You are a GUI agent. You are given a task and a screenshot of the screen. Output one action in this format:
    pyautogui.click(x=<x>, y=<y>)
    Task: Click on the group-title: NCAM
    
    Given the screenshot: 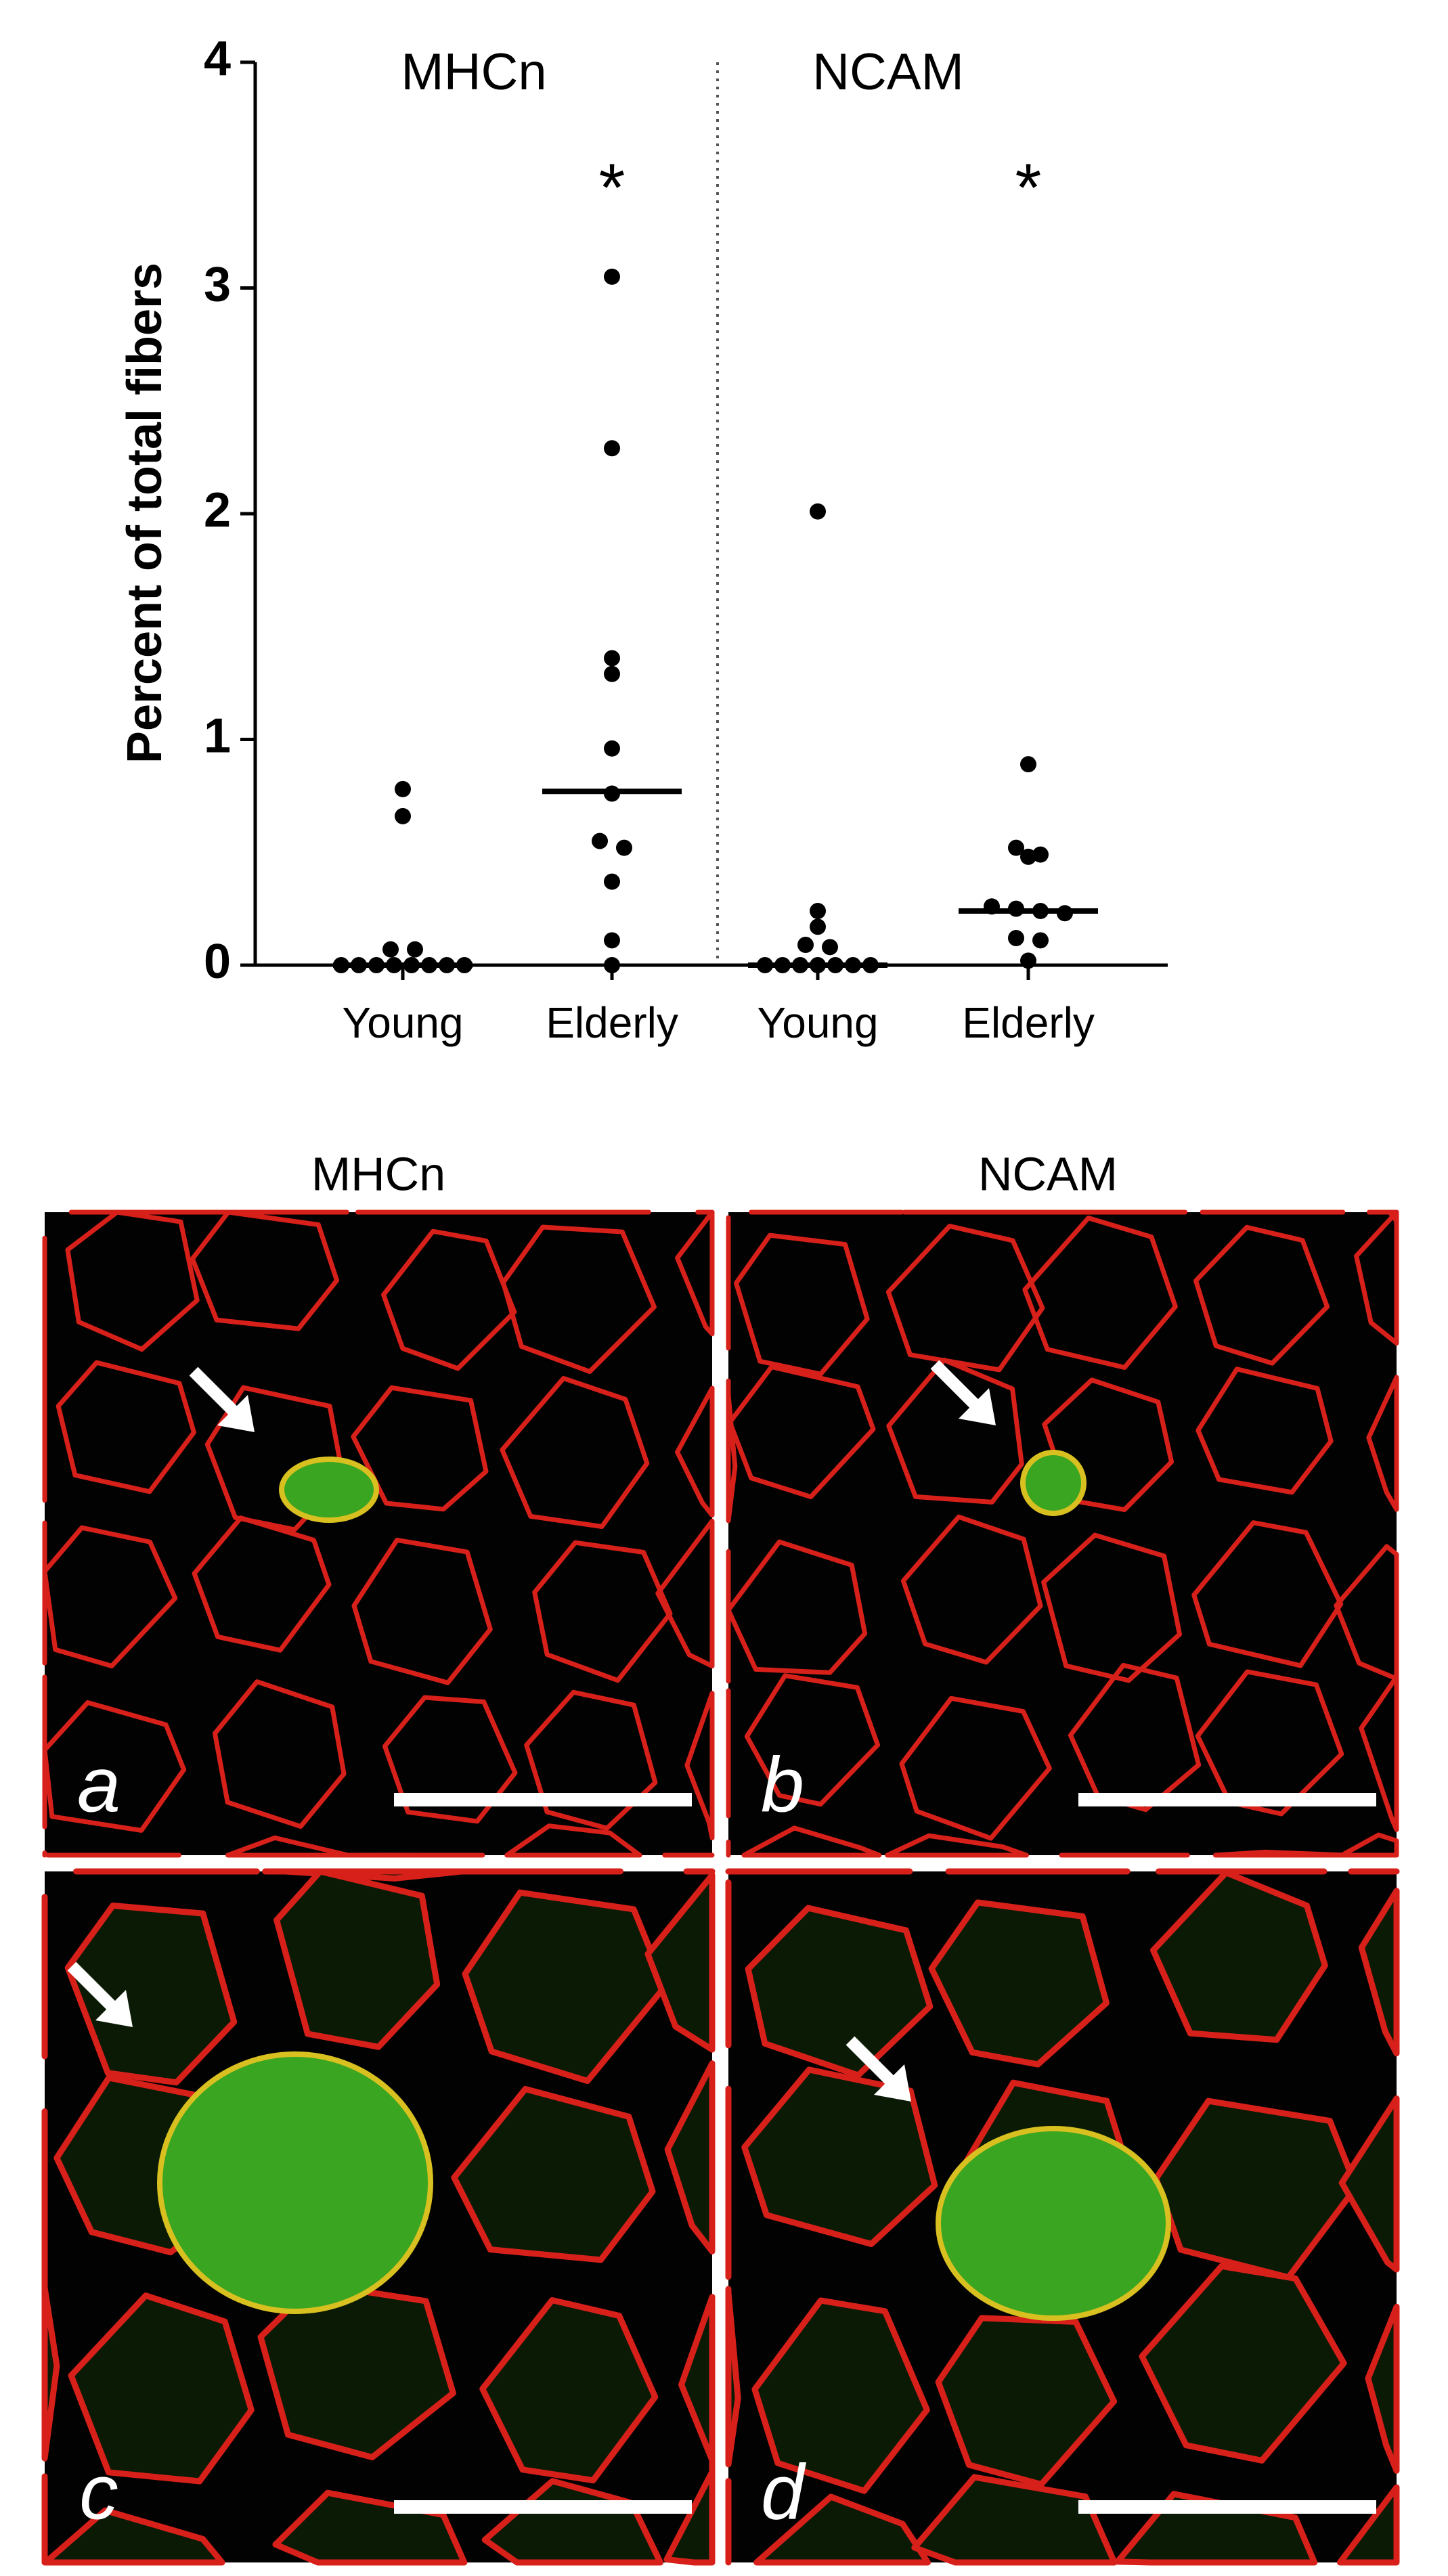 What is the action you would take?
    pyautogui.click(x=888, y=72)
    